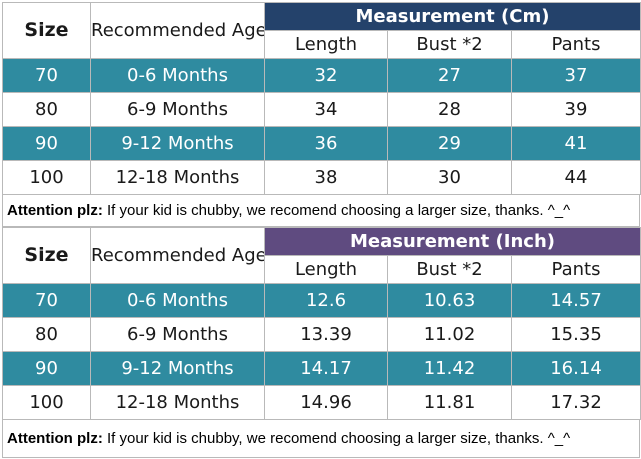 This screenshot has height=459, width=641. I want to click on measurement-inch-header: Measurement (Inch), so click(452, 241).